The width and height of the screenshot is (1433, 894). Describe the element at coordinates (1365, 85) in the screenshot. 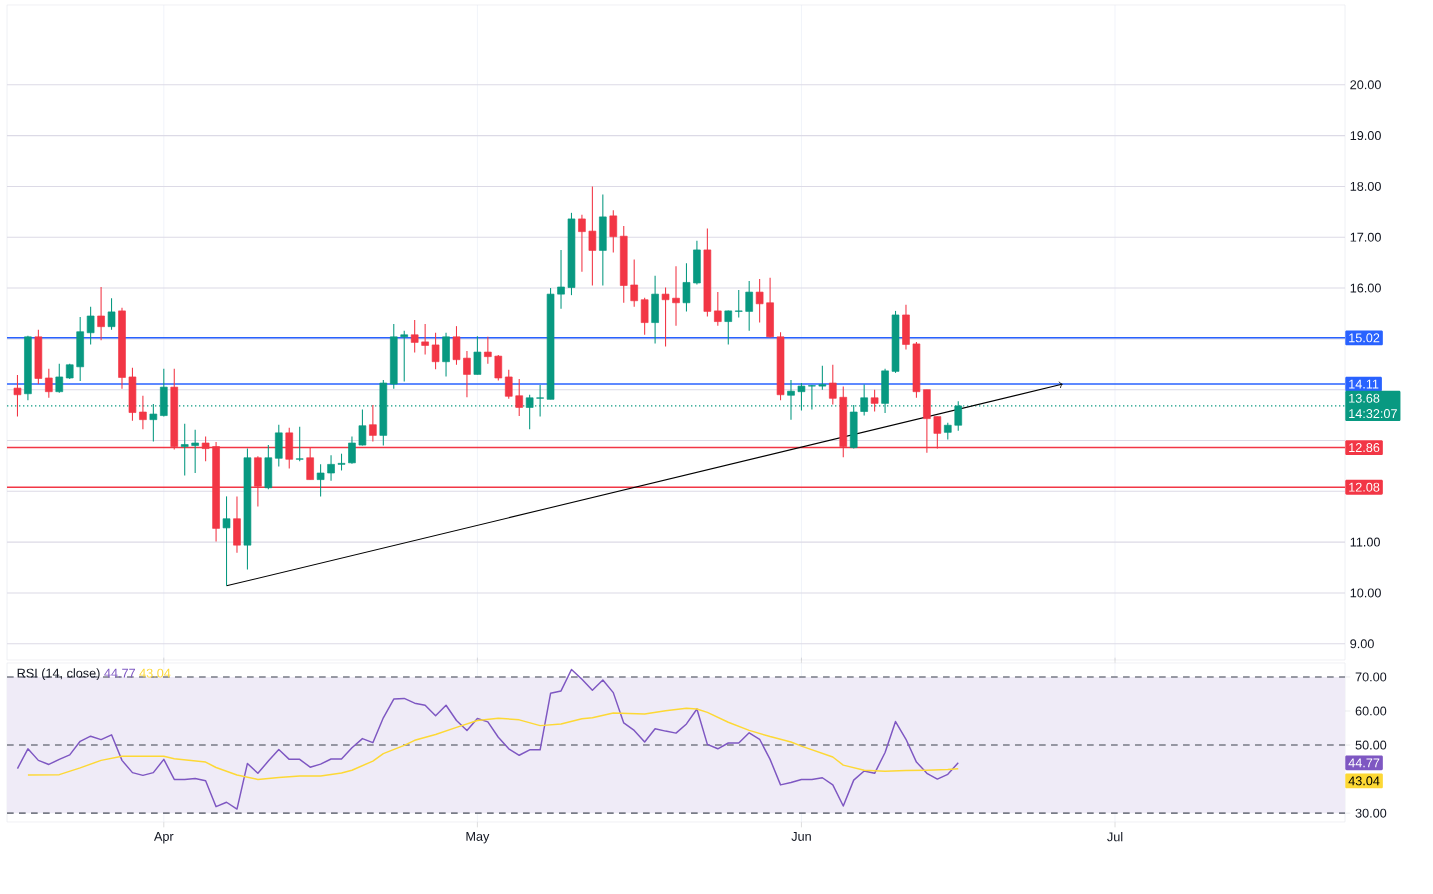

I see `y-tick-label: 20.00` at that location.